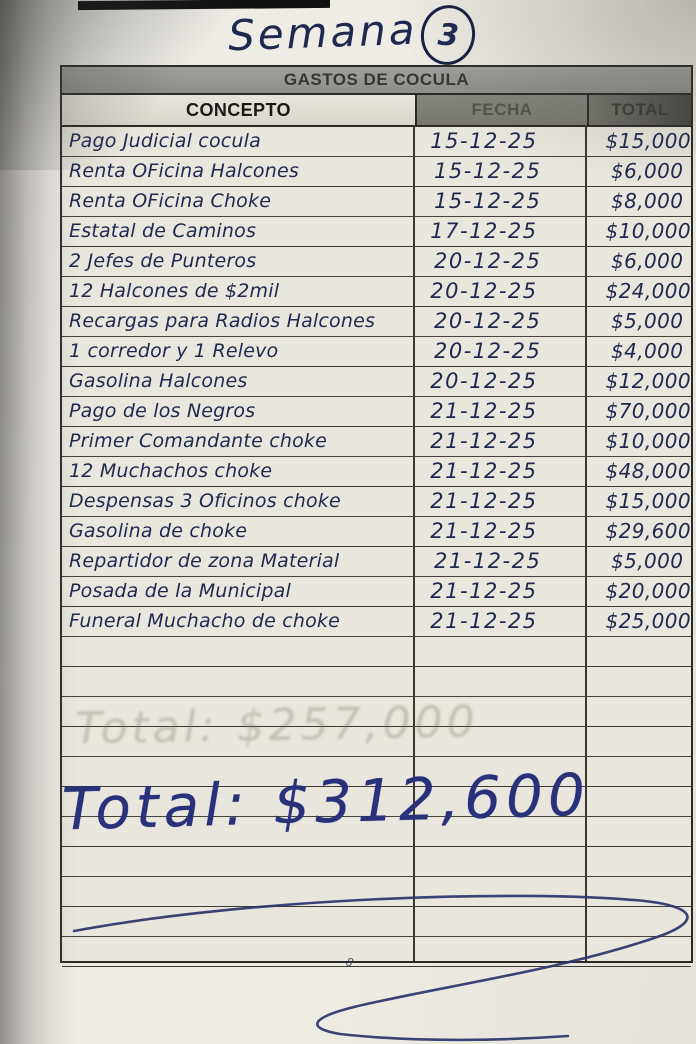 This screenshot has height=1044, width=696. Describe the element at coordinates (414, 543) in the screenshot. I see `fecha-column-line` at that location.